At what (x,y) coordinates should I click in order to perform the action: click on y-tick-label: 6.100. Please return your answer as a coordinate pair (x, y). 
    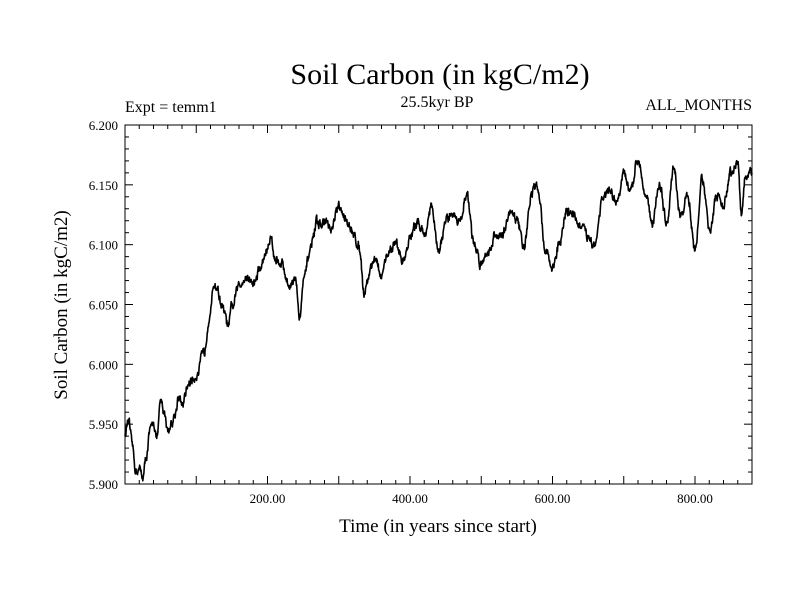
    Looking at the image, I should click on (103, 245).